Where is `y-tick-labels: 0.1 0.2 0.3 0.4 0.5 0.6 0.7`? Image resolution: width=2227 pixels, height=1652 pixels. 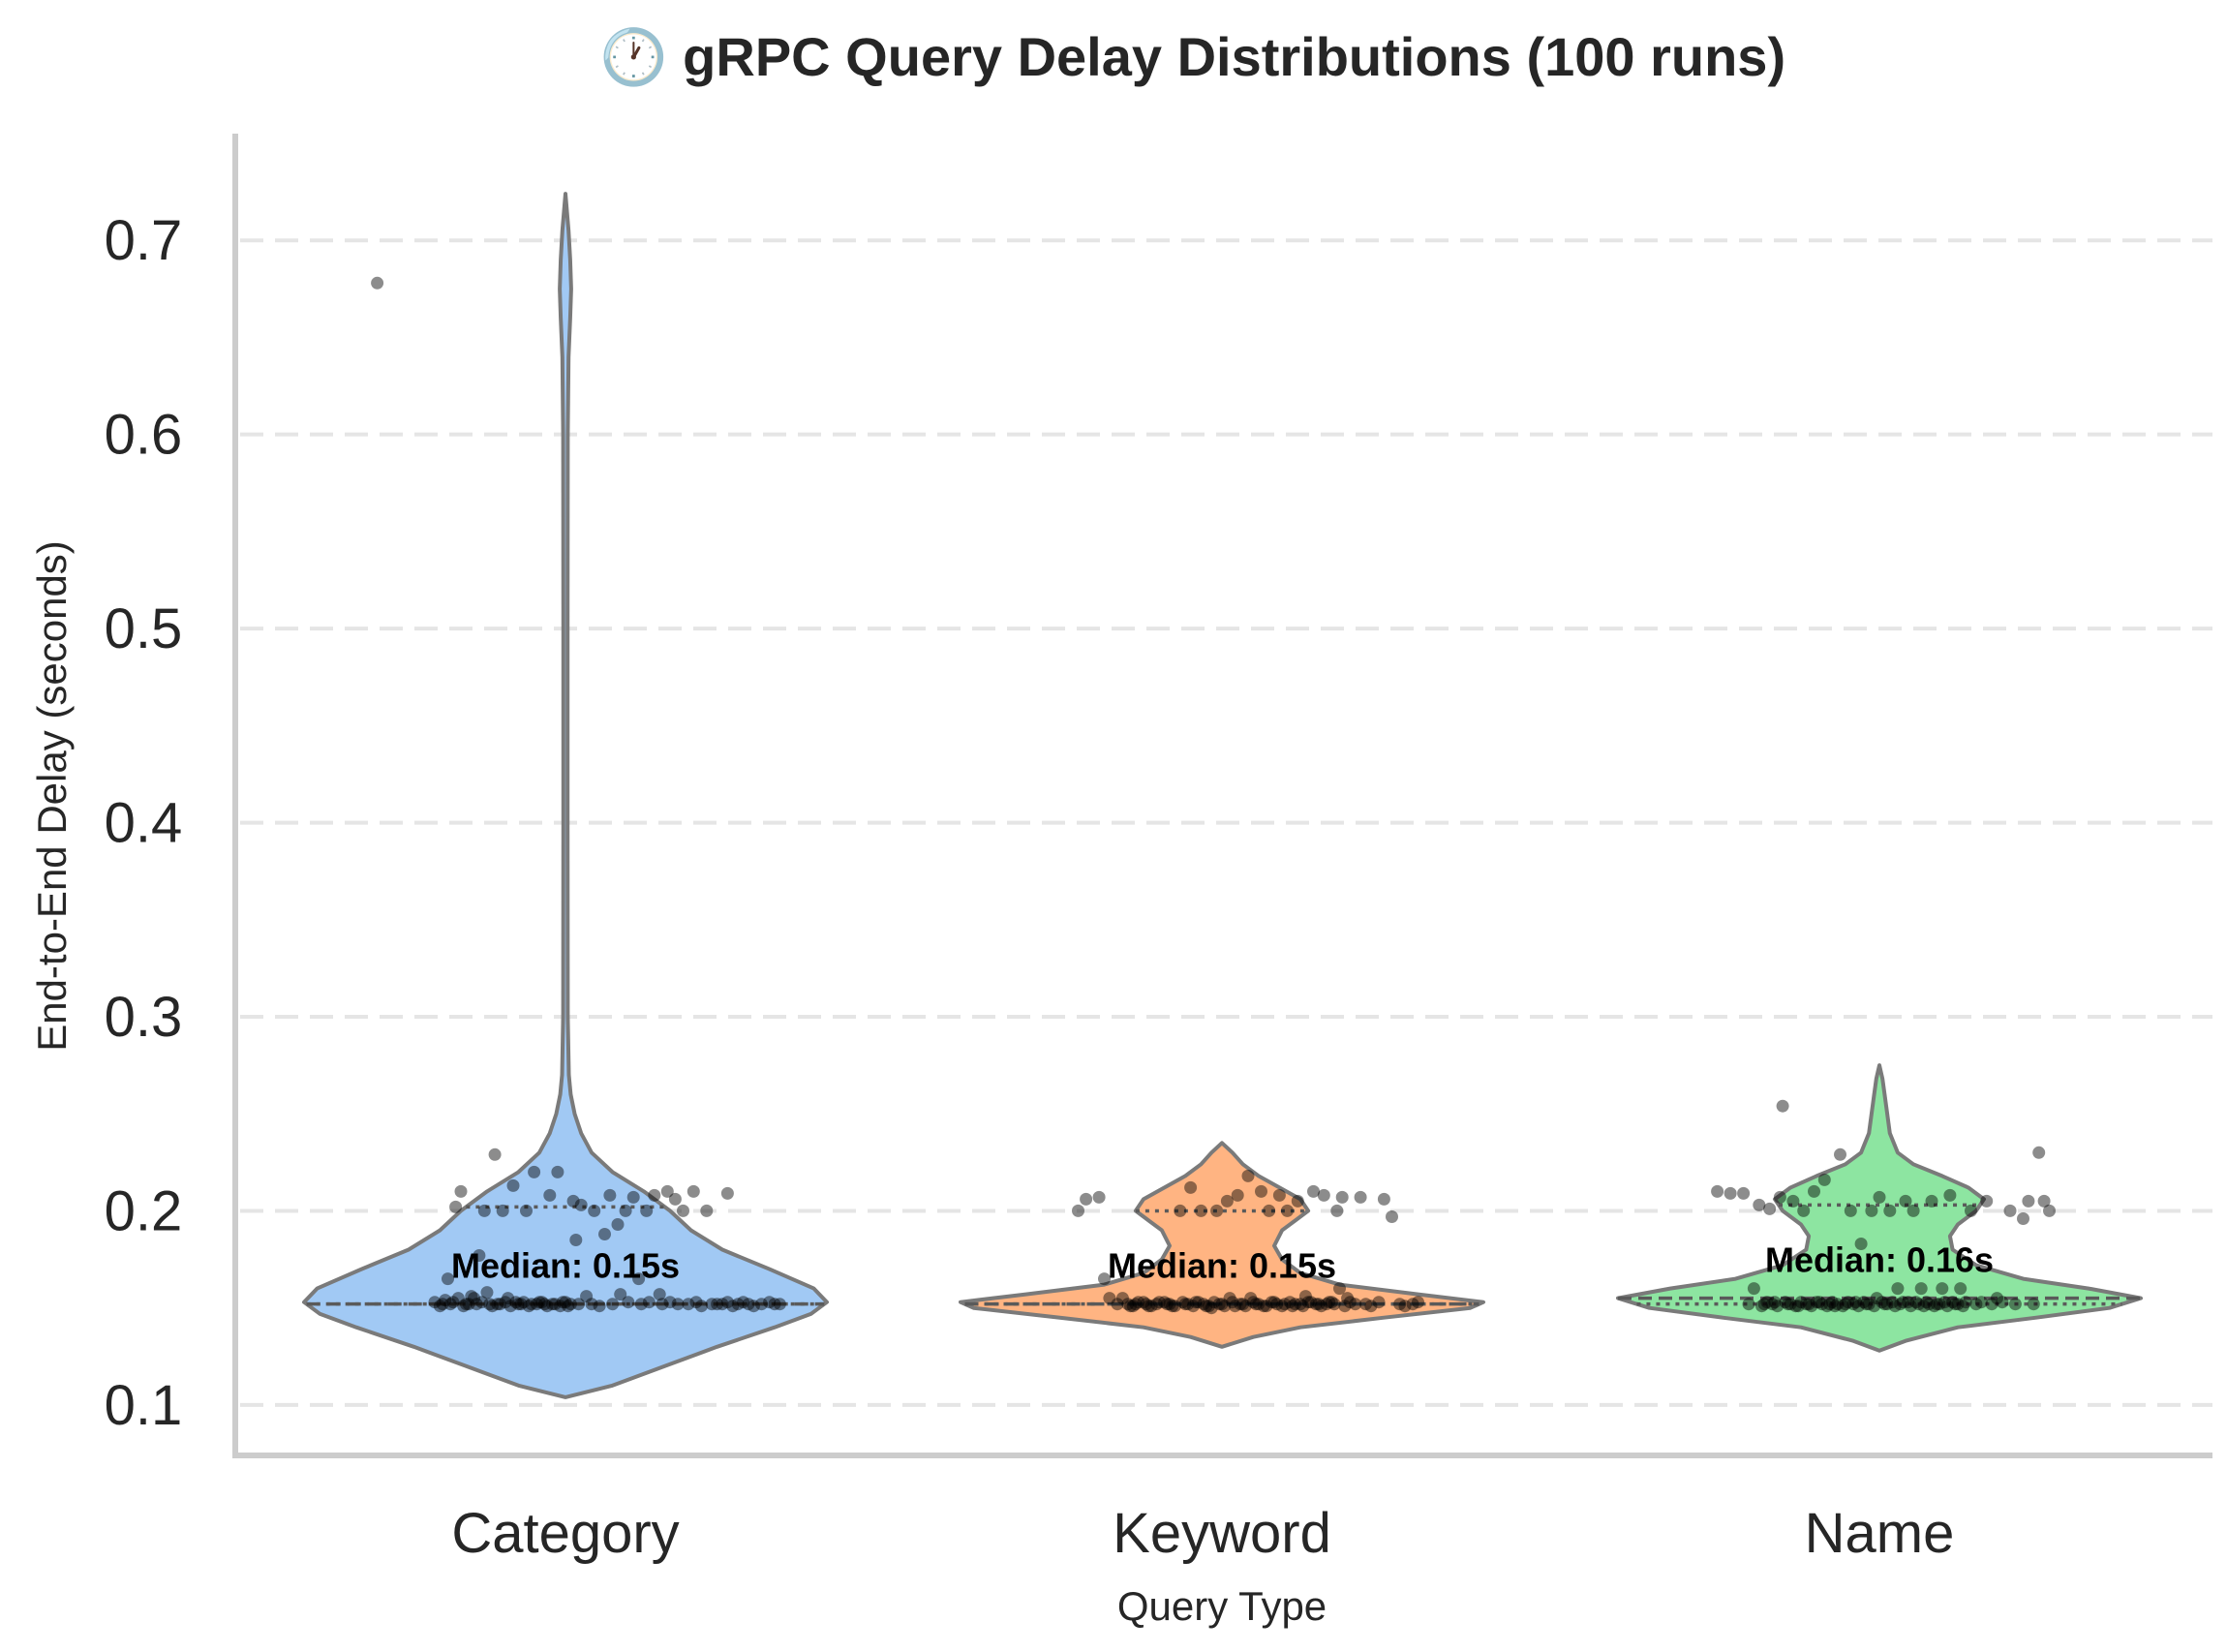 y-tick-labels: 0.1 0.2 0.3 0.4 0.5 0.6 0.7 is located at coordinates (144, 823).